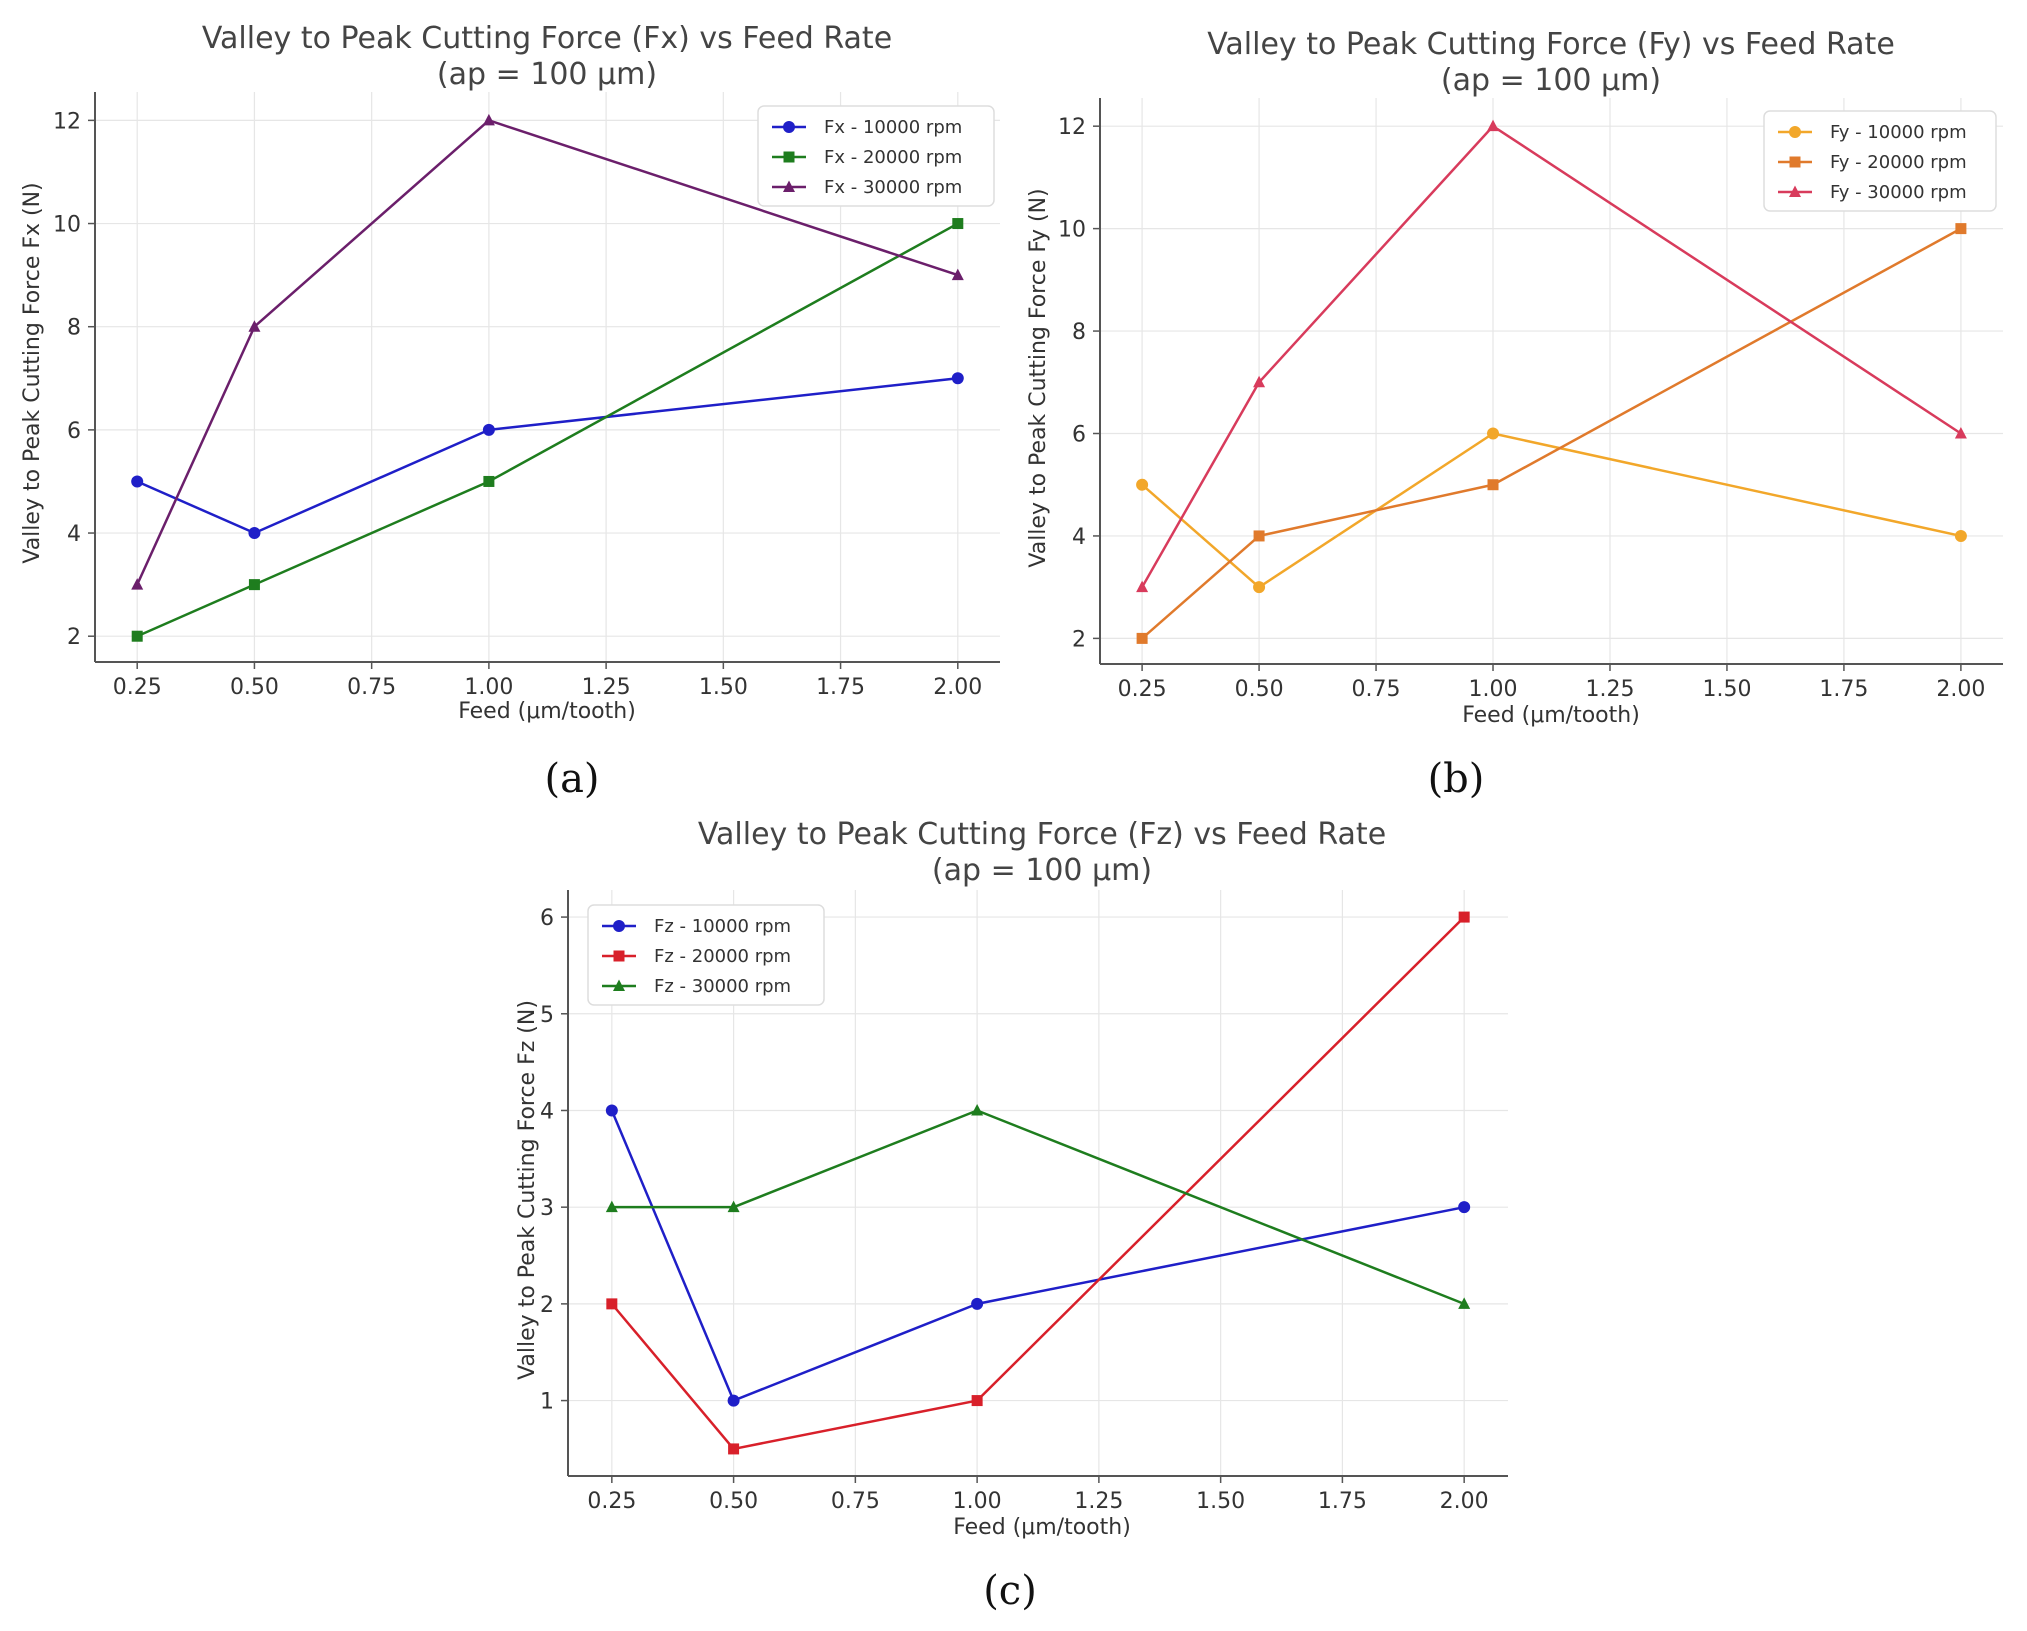 The width and height of the screenshot is (2027, 1631). Describe the element at coordinates (722, 956) in the screenshot. I see `legend-label: Fz - 20000 rpm` at that location.